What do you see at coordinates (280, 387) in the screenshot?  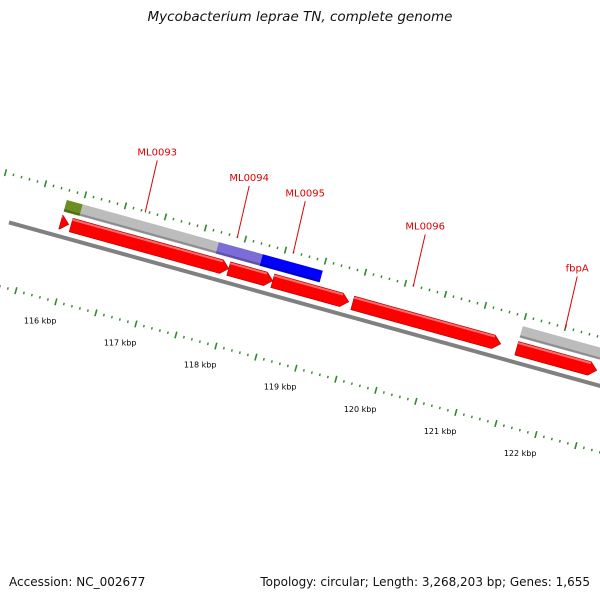 I see `scale-label: 119 kbp` at bounding box center [280, 387].